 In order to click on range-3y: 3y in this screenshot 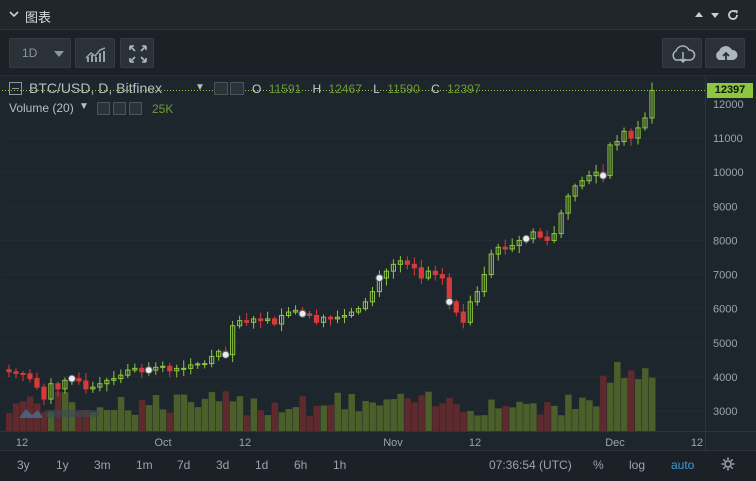, I will do `click(23, 465)`.